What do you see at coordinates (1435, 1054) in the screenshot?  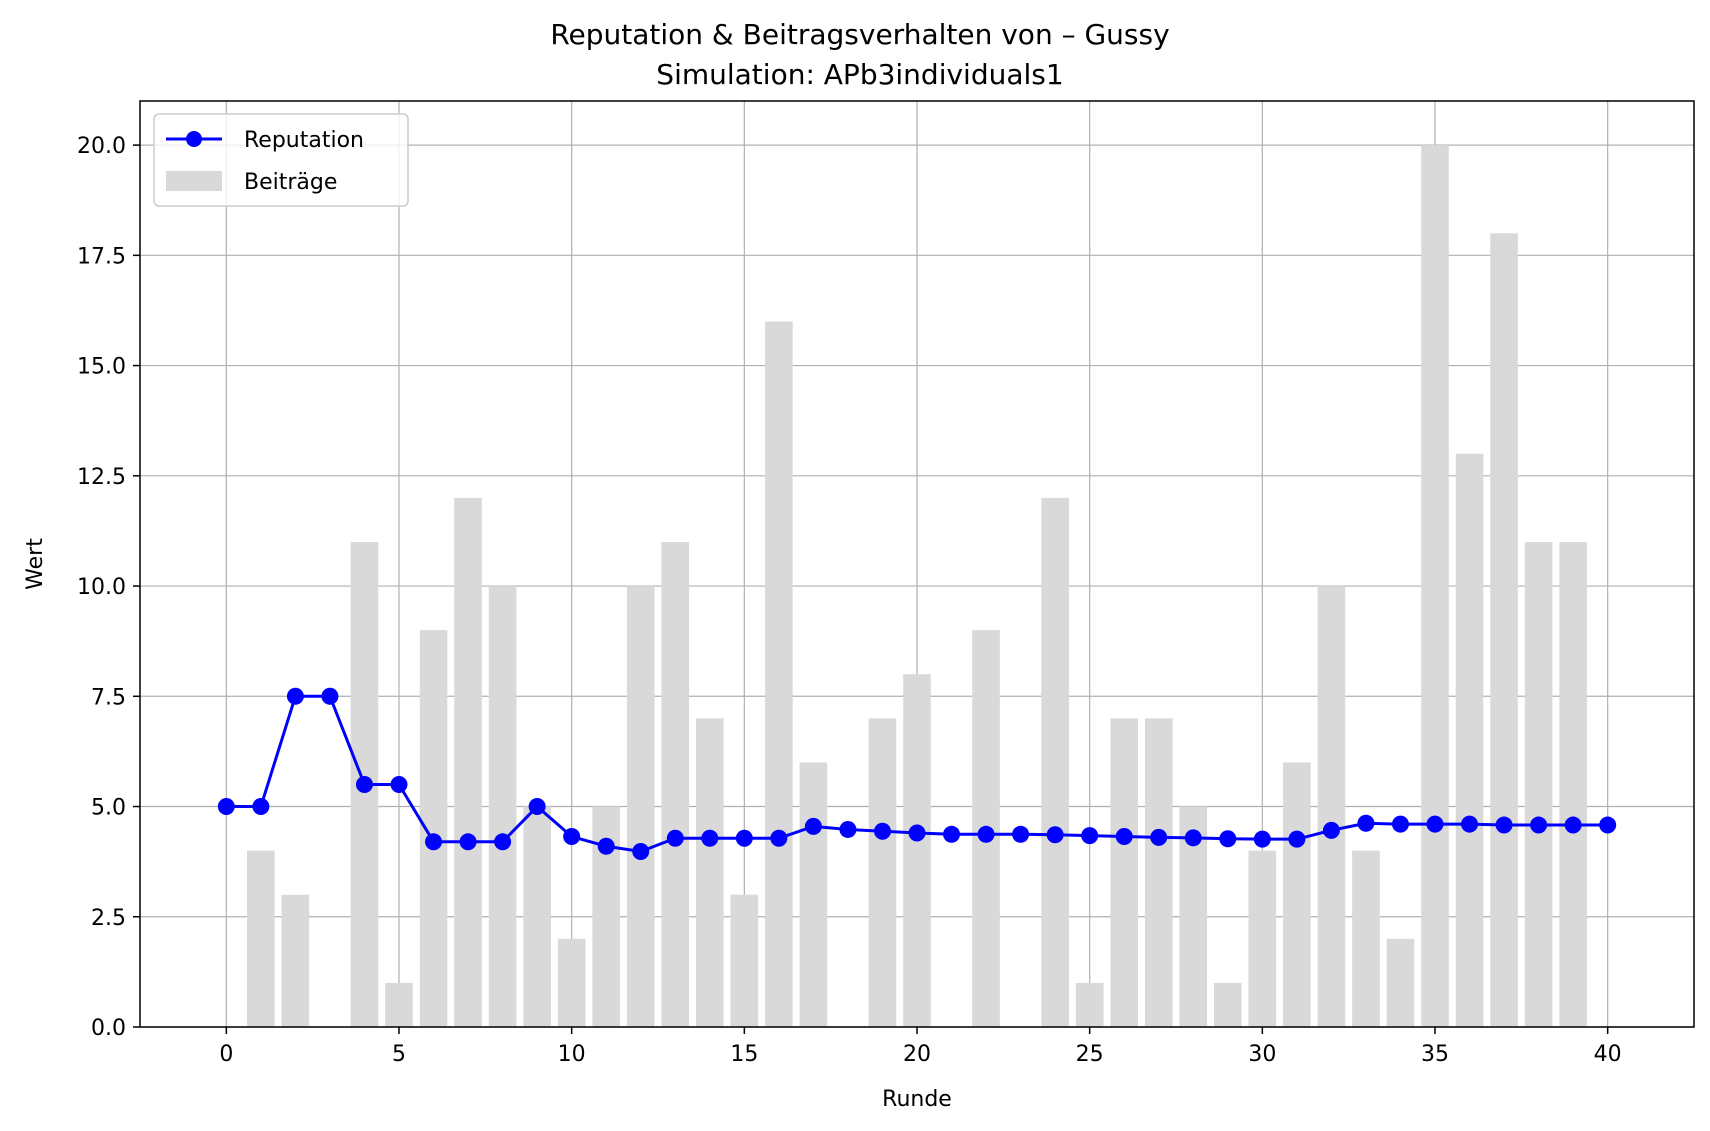 I see `x-tick-label: 35` at bounding box center [1435, 1054].